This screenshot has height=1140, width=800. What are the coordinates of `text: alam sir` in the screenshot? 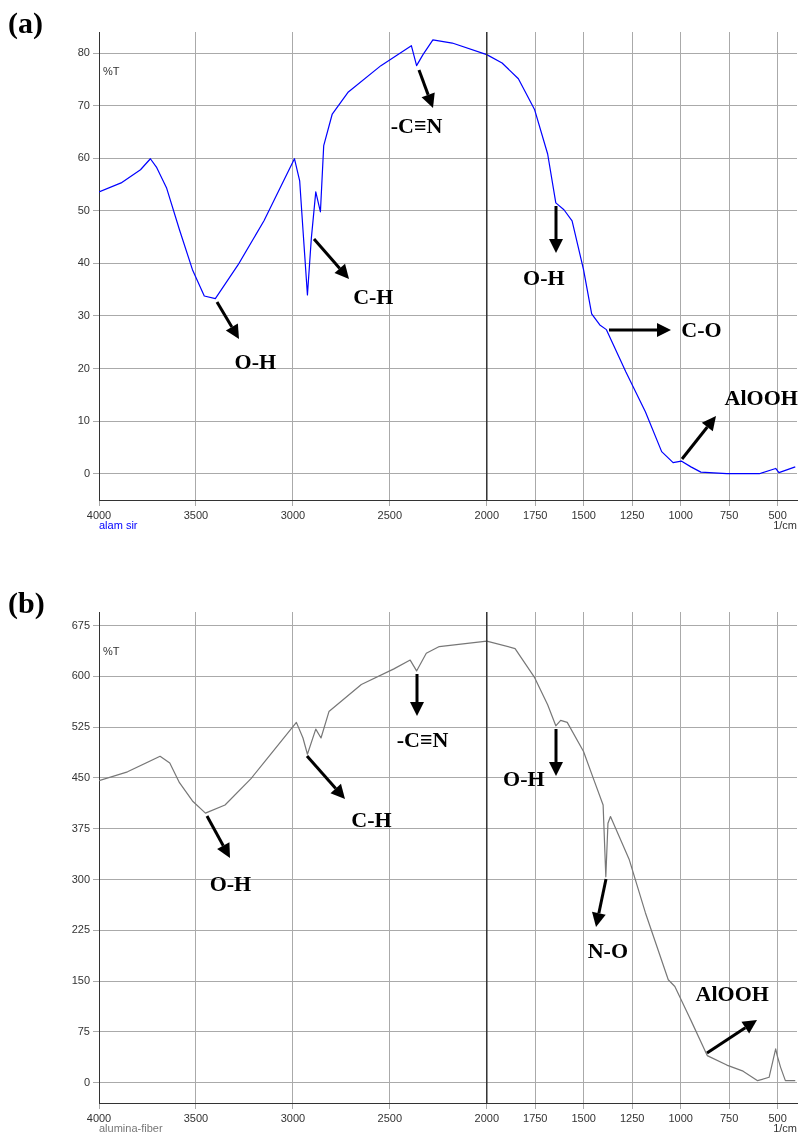 It's located at (118, 524).